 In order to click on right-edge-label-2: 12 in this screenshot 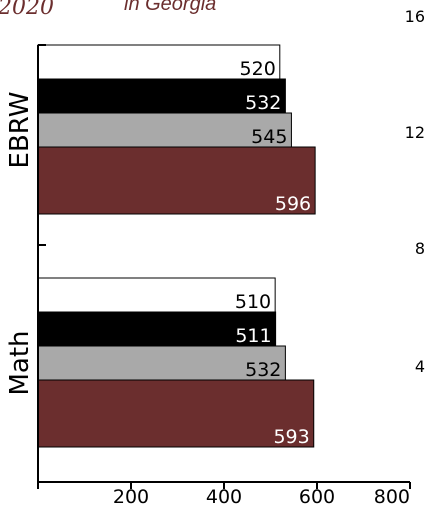, I will do `click(415, 132)`.